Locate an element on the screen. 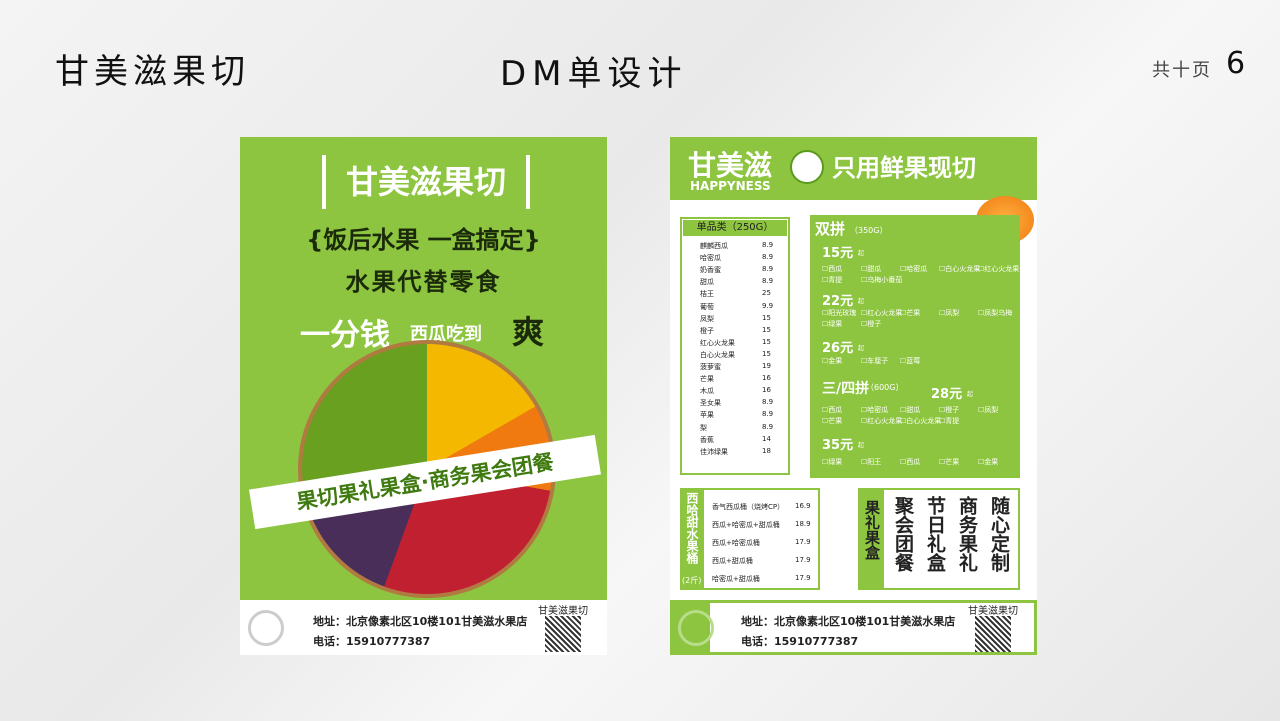  tier-price: 26元 is located at coordinates (838, 348).